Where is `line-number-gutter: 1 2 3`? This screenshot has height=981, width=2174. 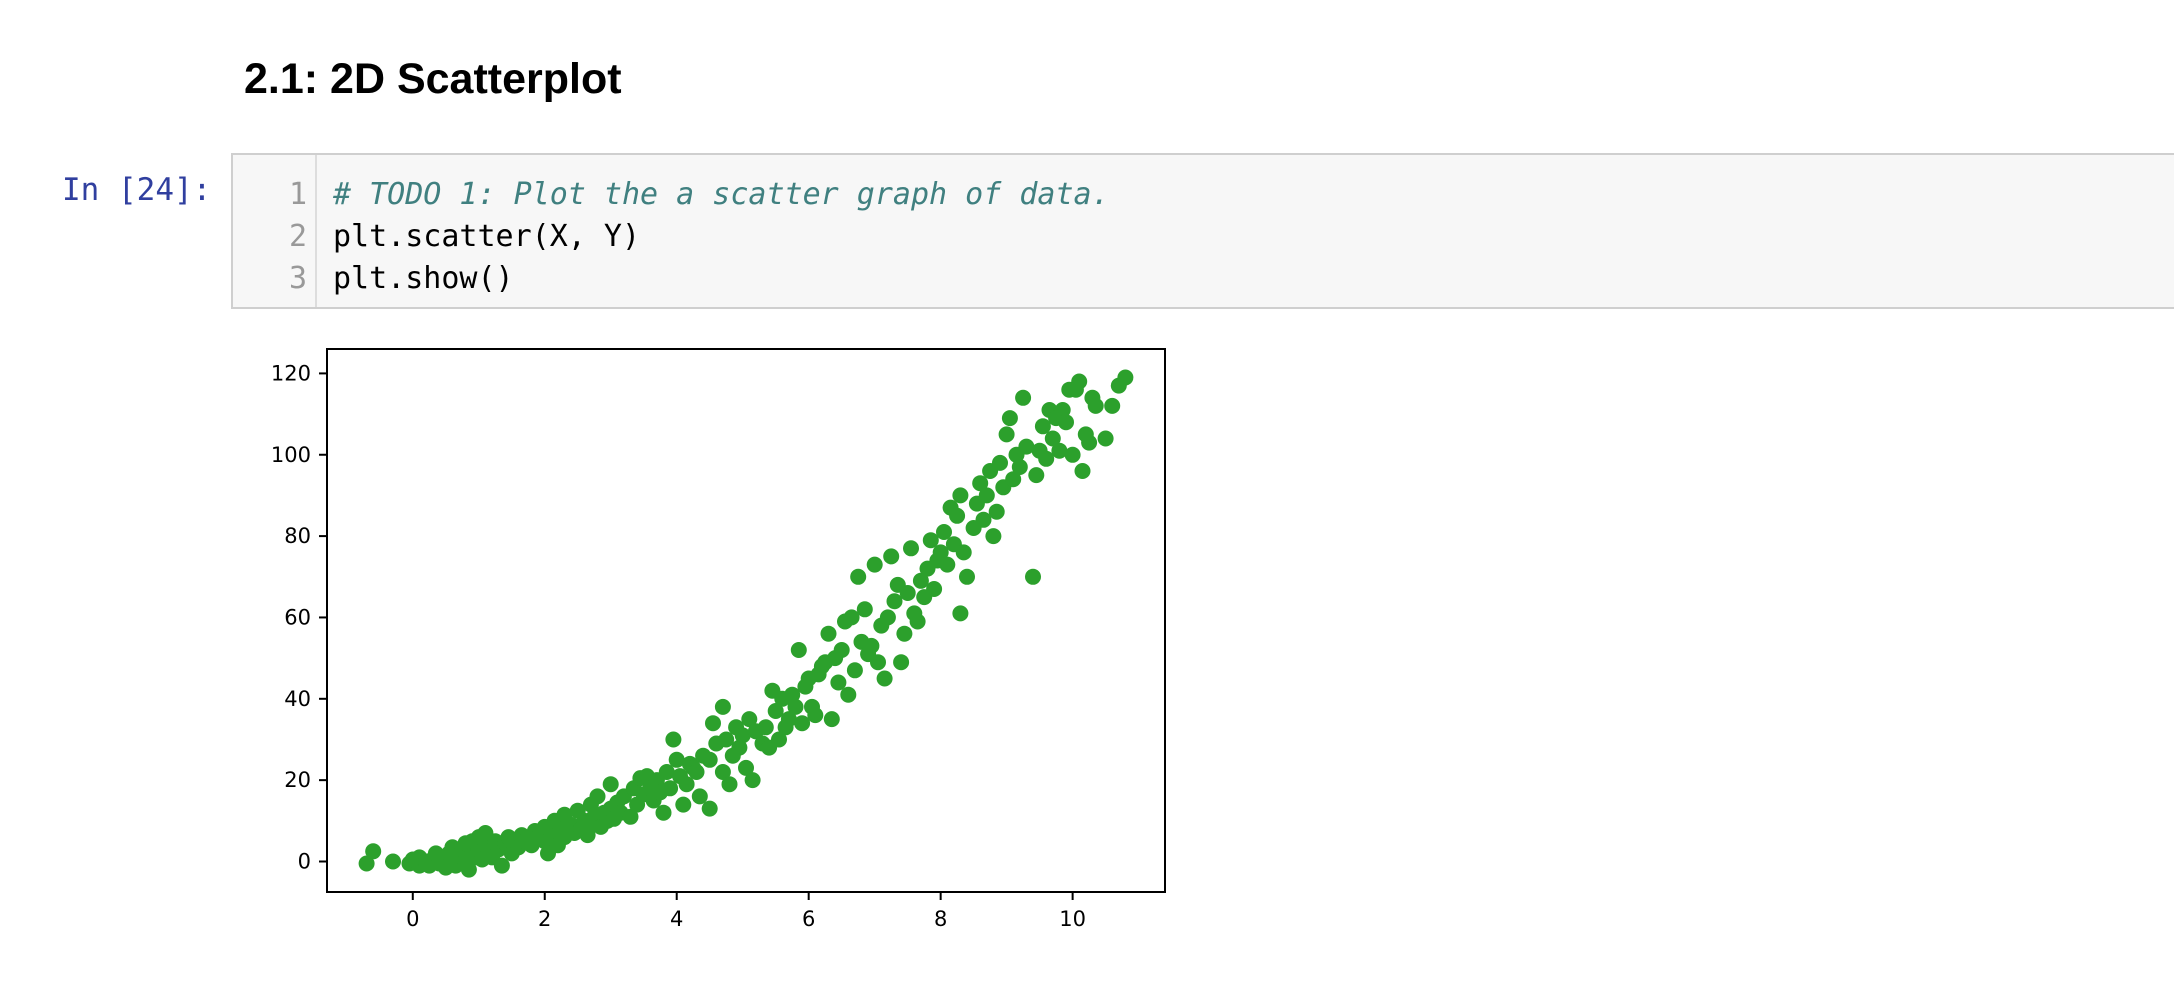 line-number-gutter: 1 2 3 is located at coordinates (275, 231).